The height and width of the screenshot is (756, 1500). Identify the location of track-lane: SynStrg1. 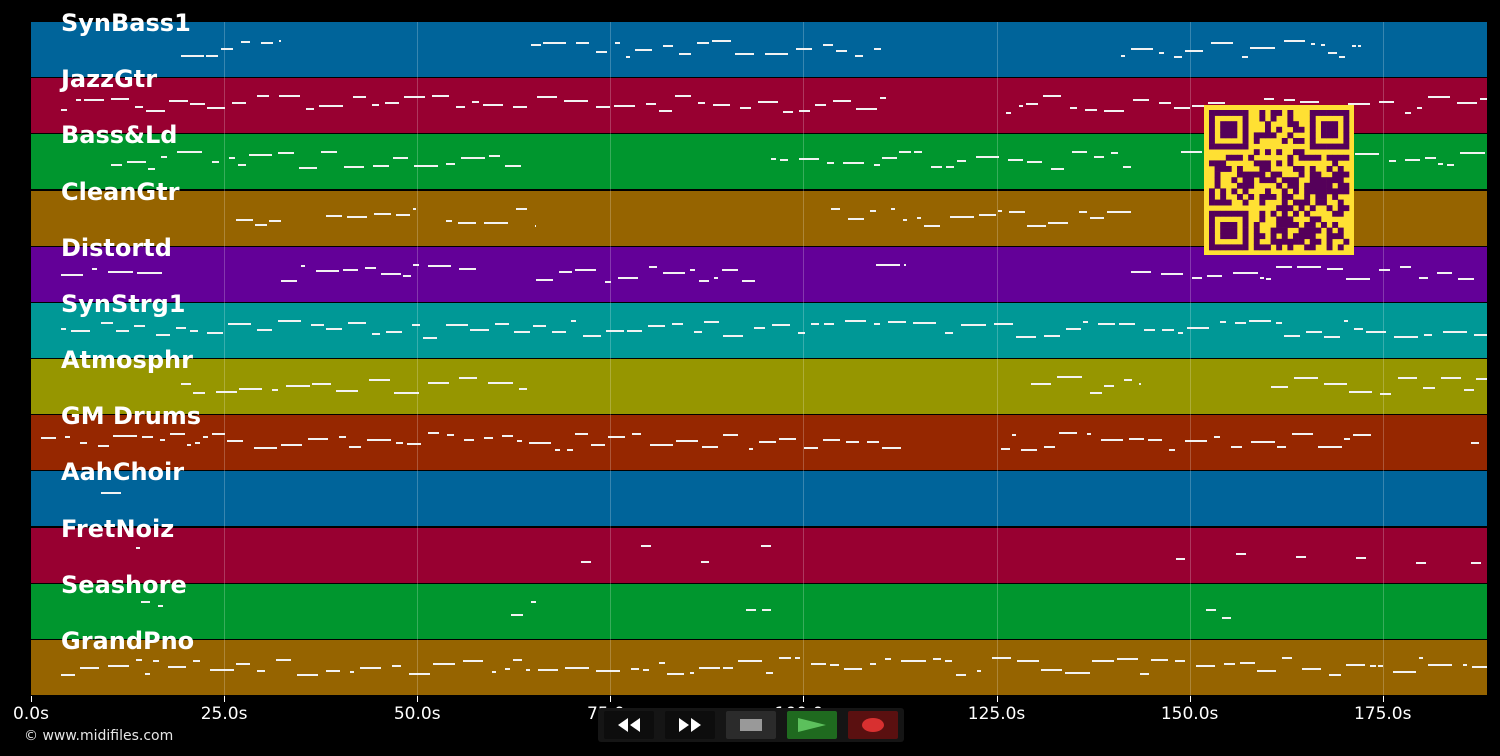
(759, 324).